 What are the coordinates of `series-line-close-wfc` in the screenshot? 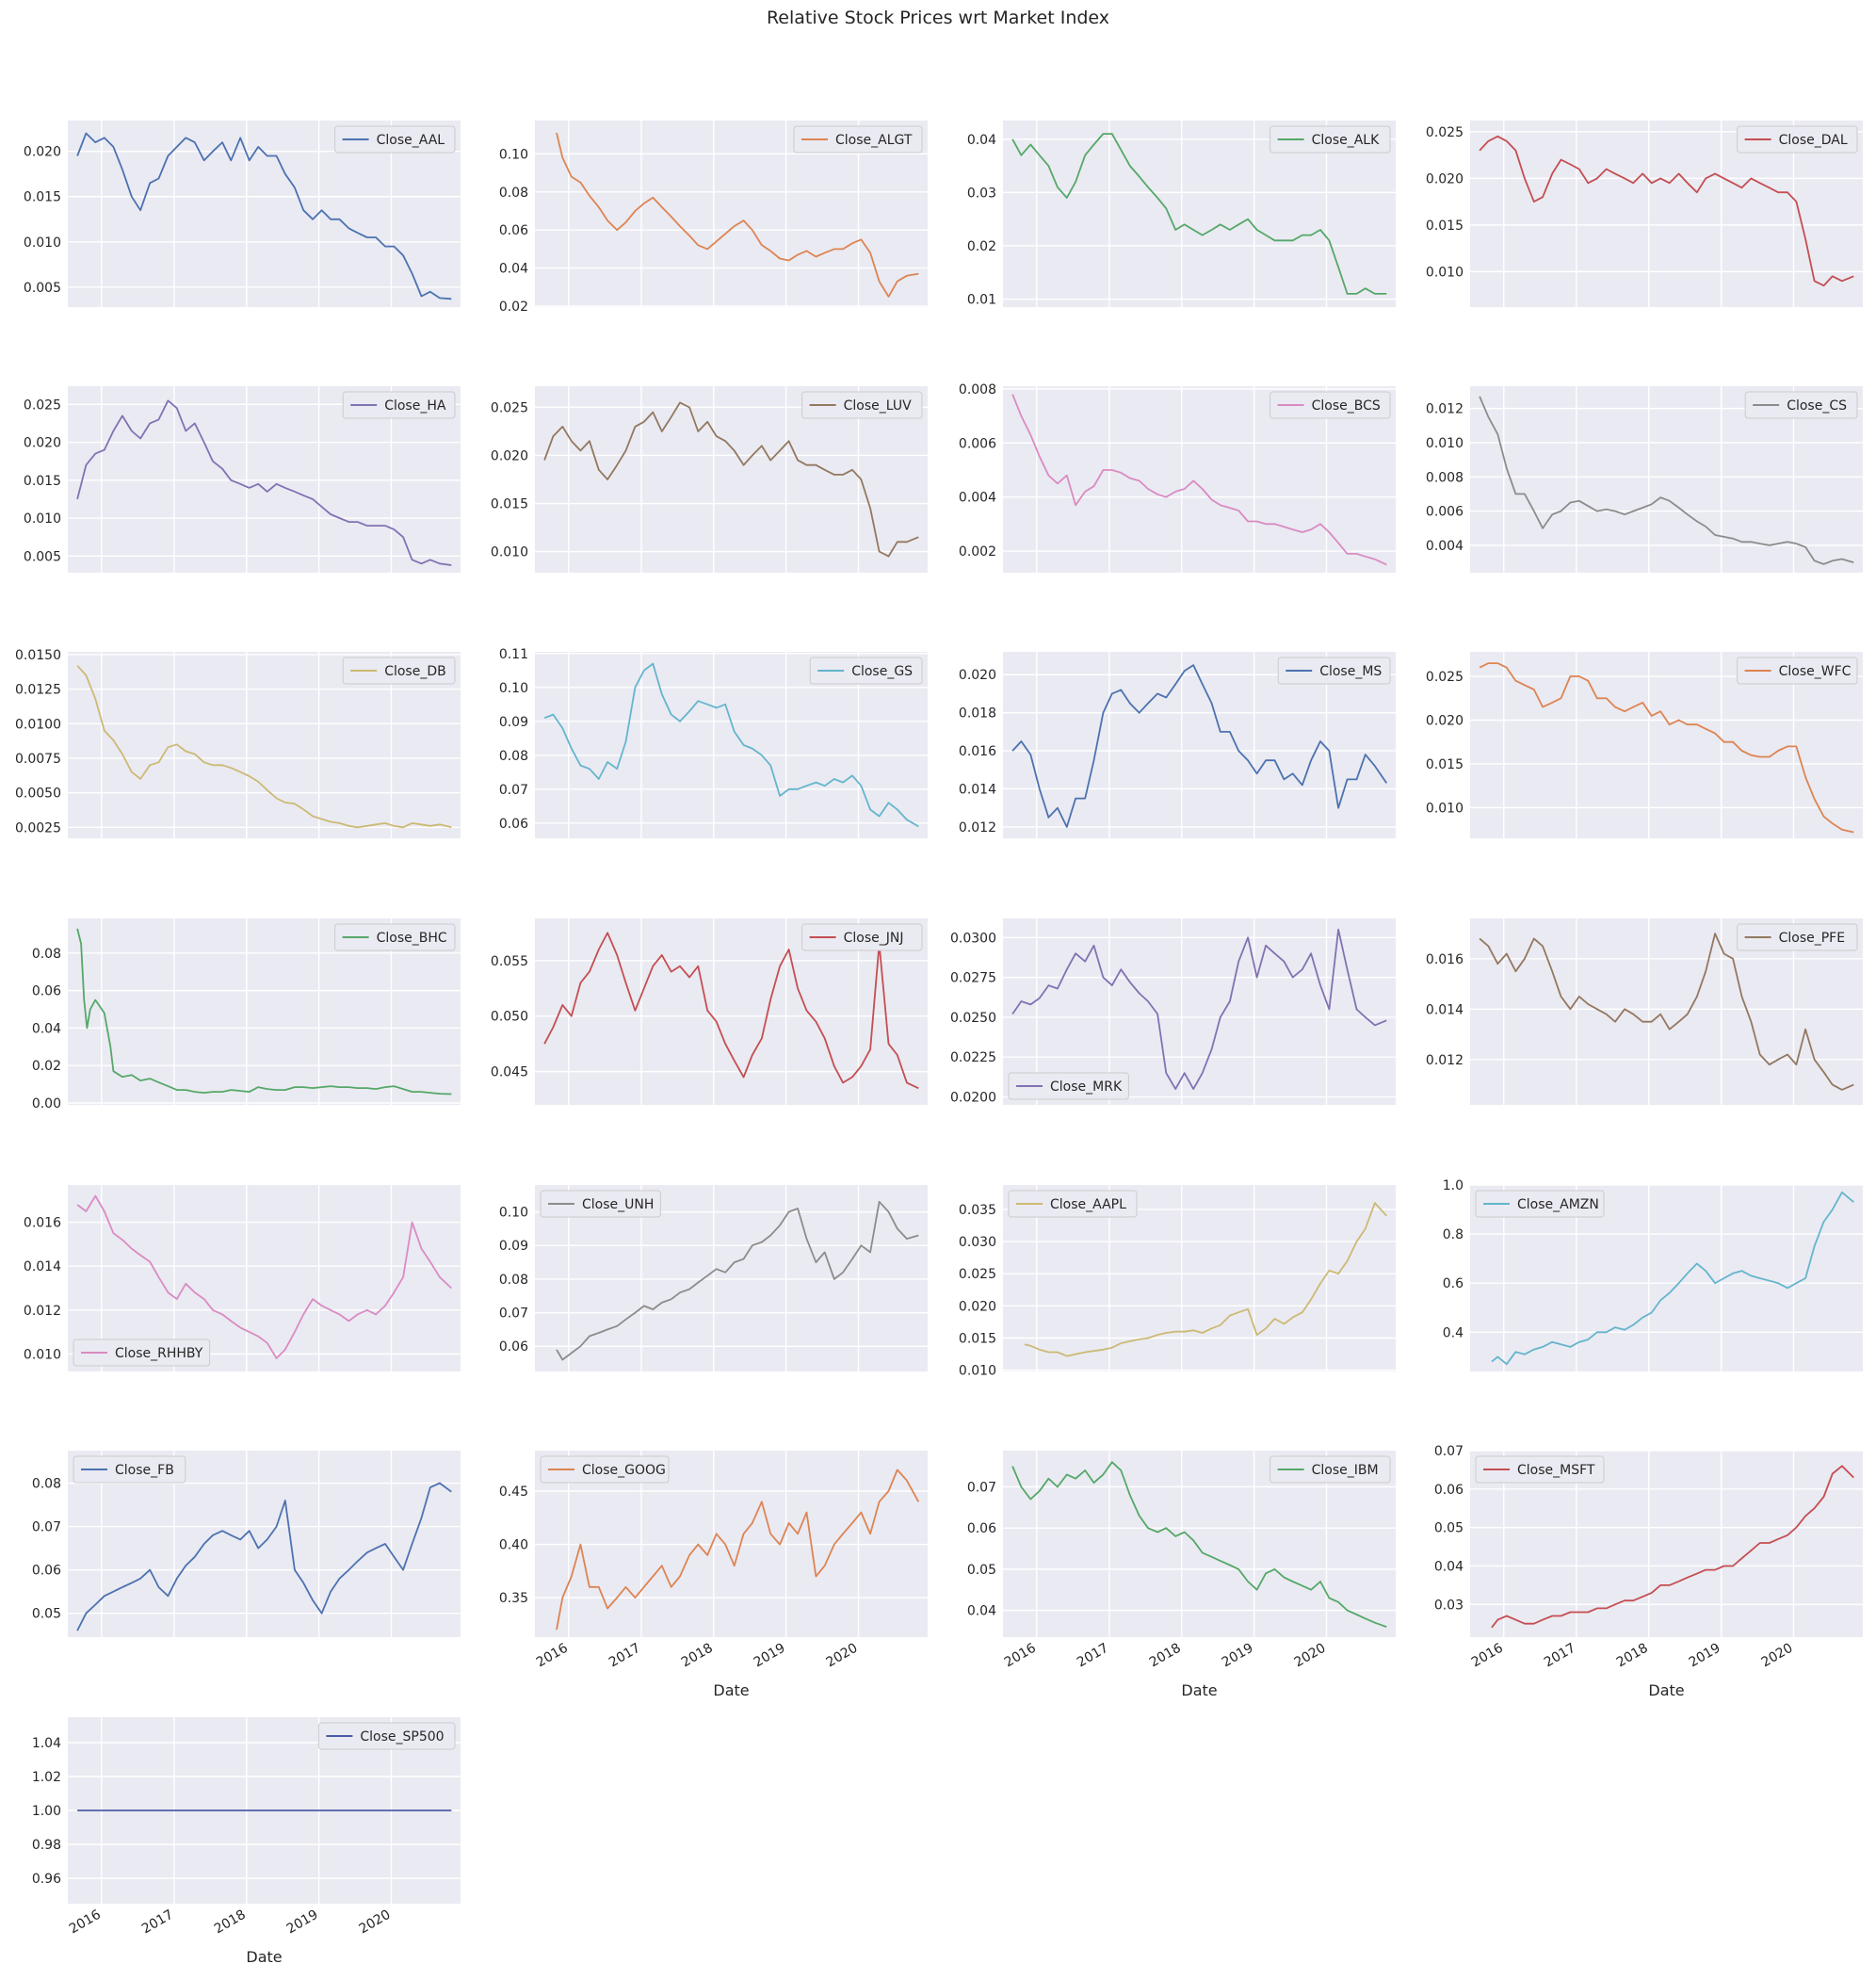 It's located at (1666, 748).